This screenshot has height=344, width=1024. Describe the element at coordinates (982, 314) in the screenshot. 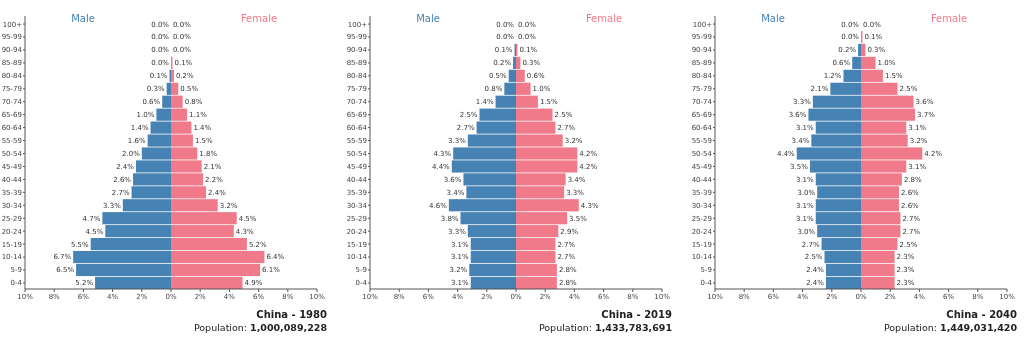

I see `text: China - 2040` at that location.